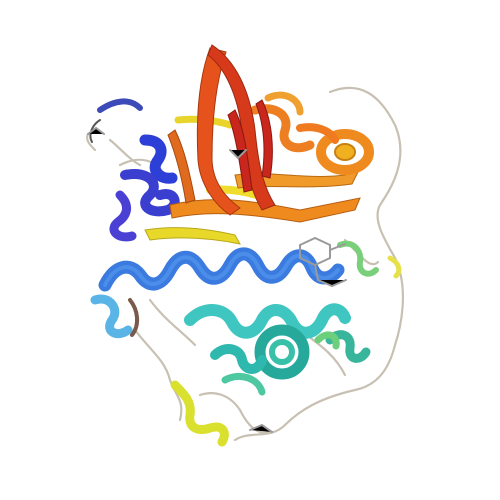 This screenshot has height=500, width=500. Describe the element at coordinates (221, 130) in the screenshot. I see `red-beta-hairpin` at that location.